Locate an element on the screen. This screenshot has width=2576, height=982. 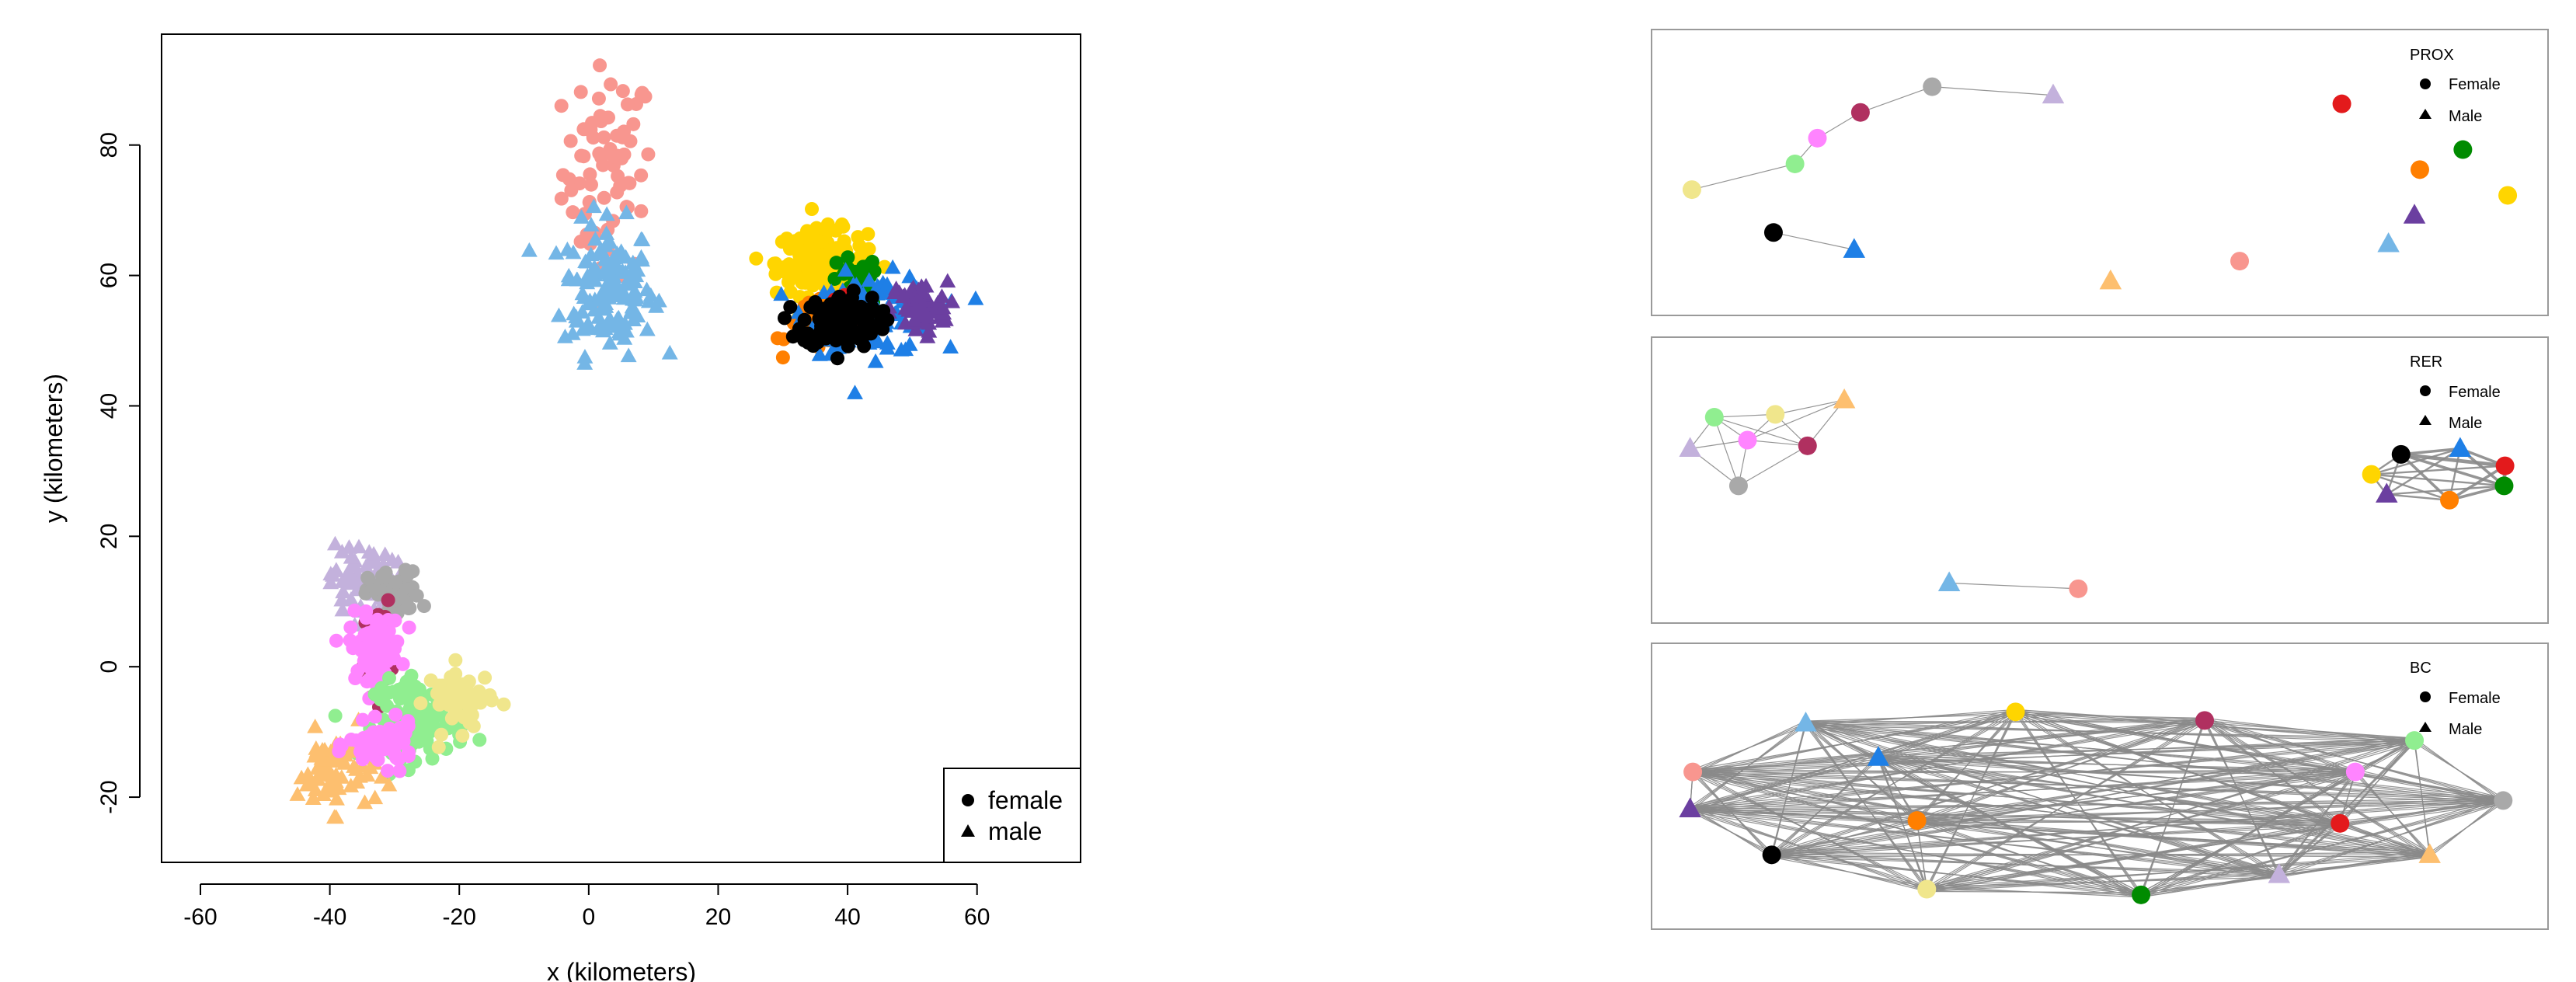
x-tick-label: 60 is located at coordinates (977, 917).